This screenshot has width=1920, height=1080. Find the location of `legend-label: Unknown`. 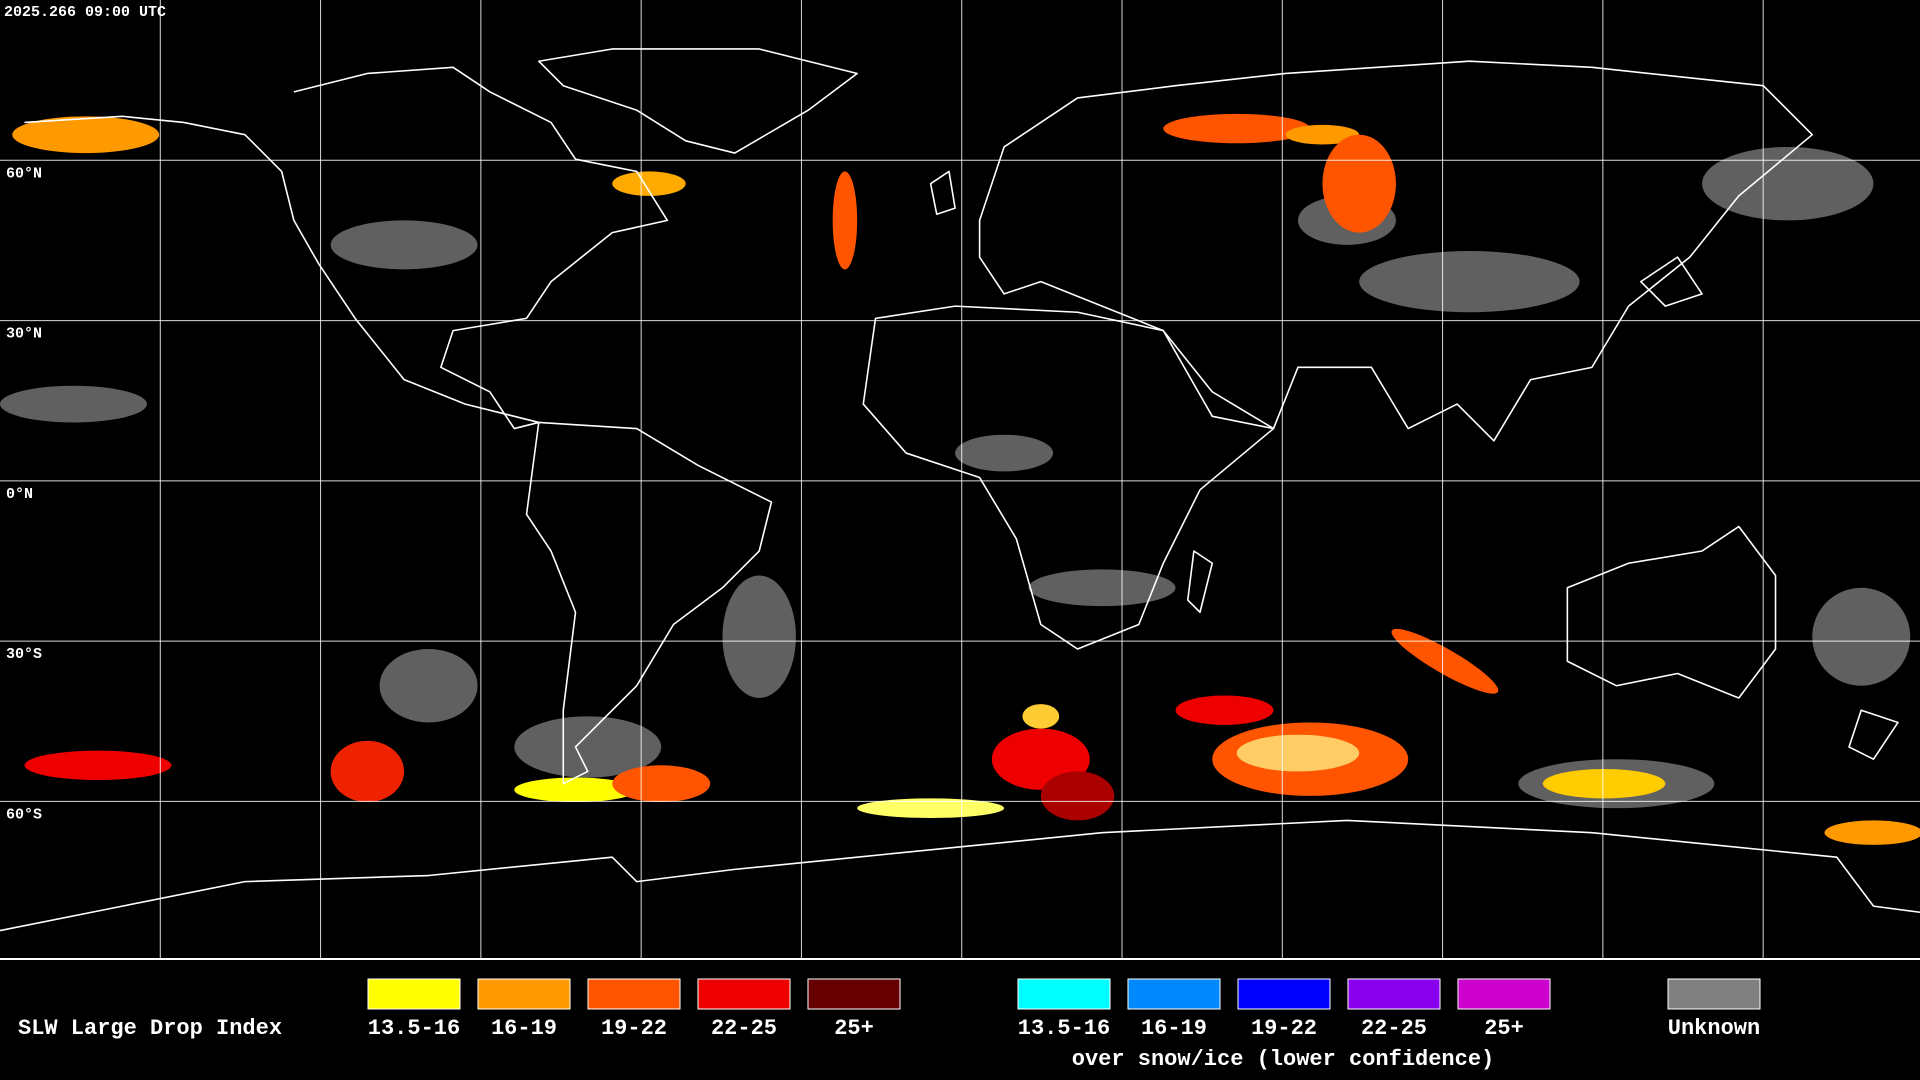

legend-label: Unknown is located at coordinates (1714, 1028).